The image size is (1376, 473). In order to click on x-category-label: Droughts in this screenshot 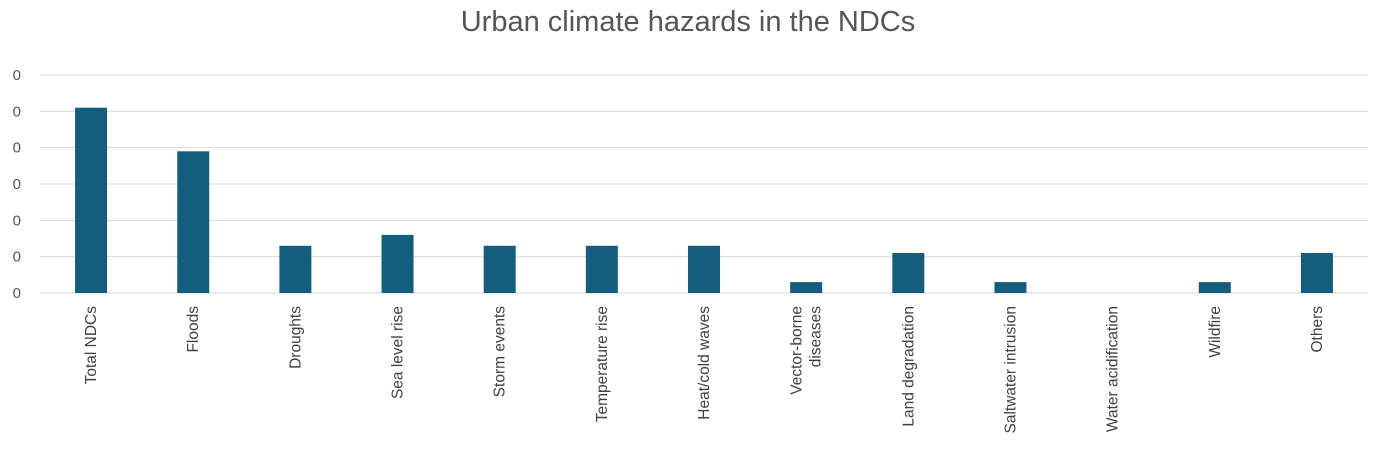, I will do `click(295, 337)`.